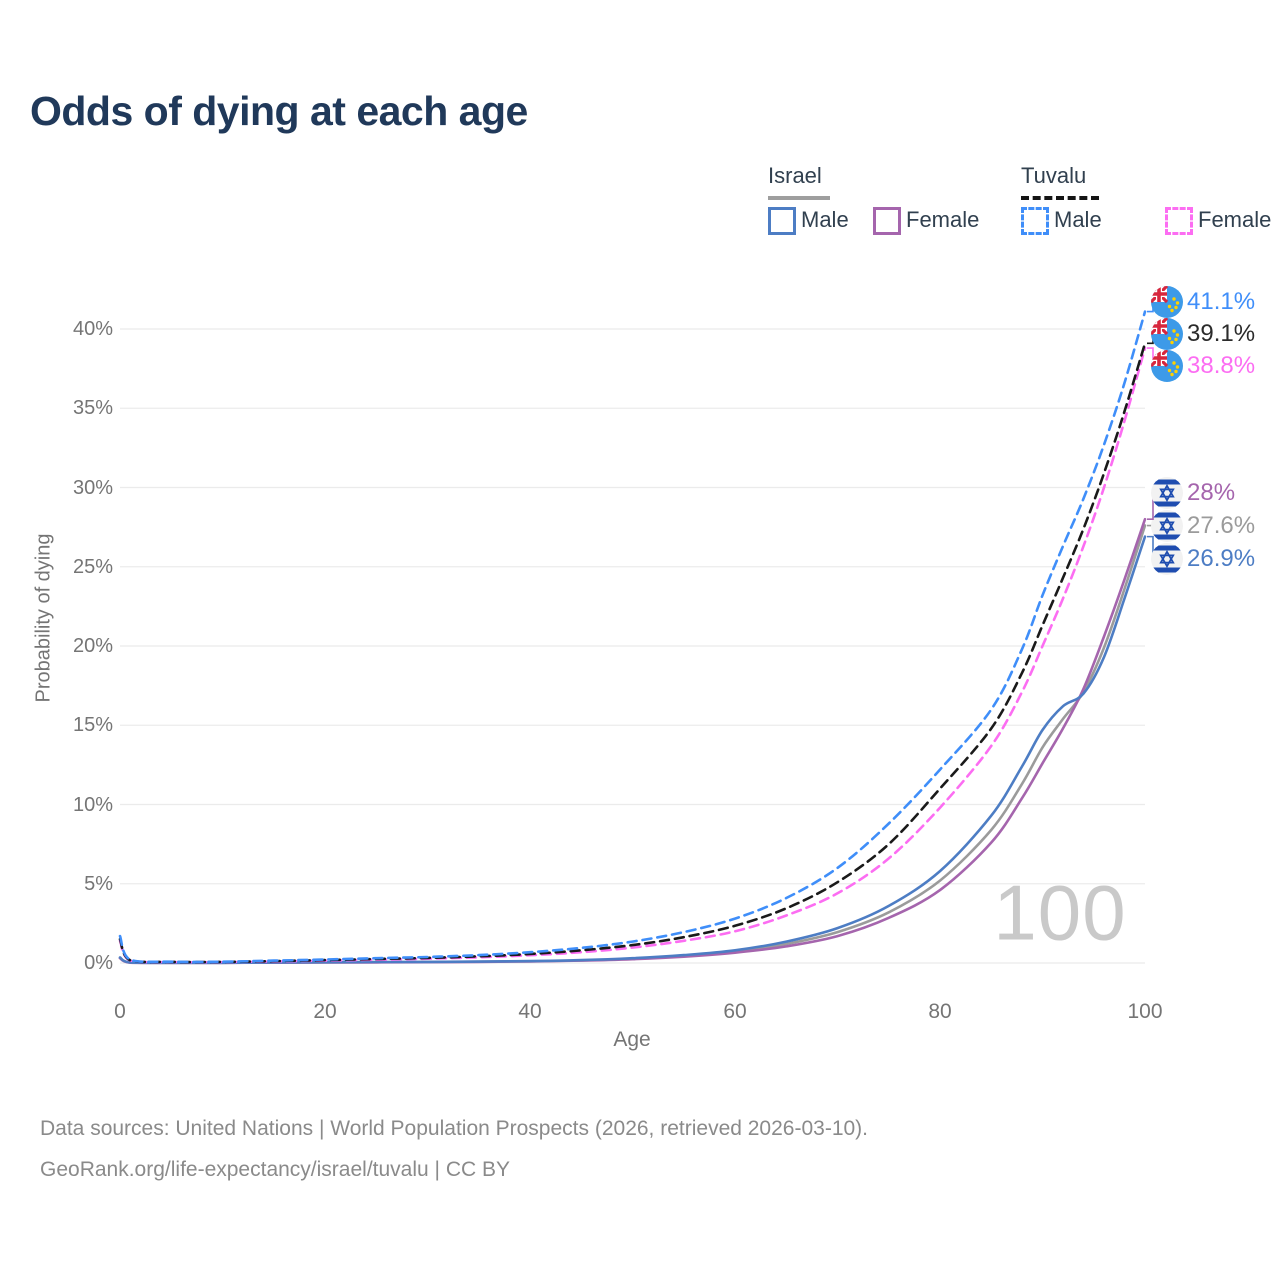  What do you see at coordinates (92, 646) in the screenshot?
I see `y-axis-tick-label: 20%` at bounding box center [92, 646].